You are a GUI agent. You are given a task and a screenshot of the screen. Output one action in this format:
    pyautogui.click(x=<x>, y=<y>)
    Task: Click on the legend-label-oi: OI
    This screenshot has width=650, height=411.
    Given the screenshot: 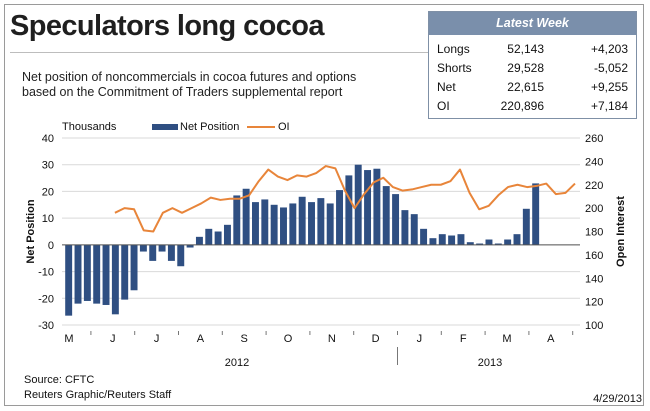 What is the action you would take?
    pyautogui.click(x=284, y=127)
    